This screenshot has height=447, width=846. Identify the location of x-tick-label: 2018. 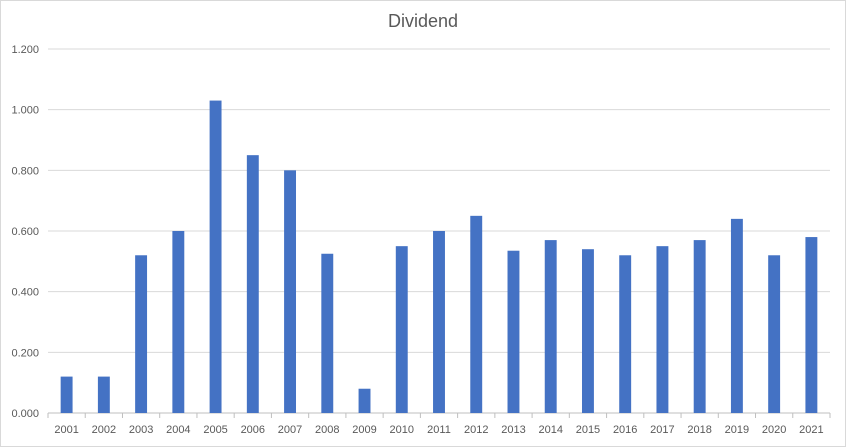
(699, 430).